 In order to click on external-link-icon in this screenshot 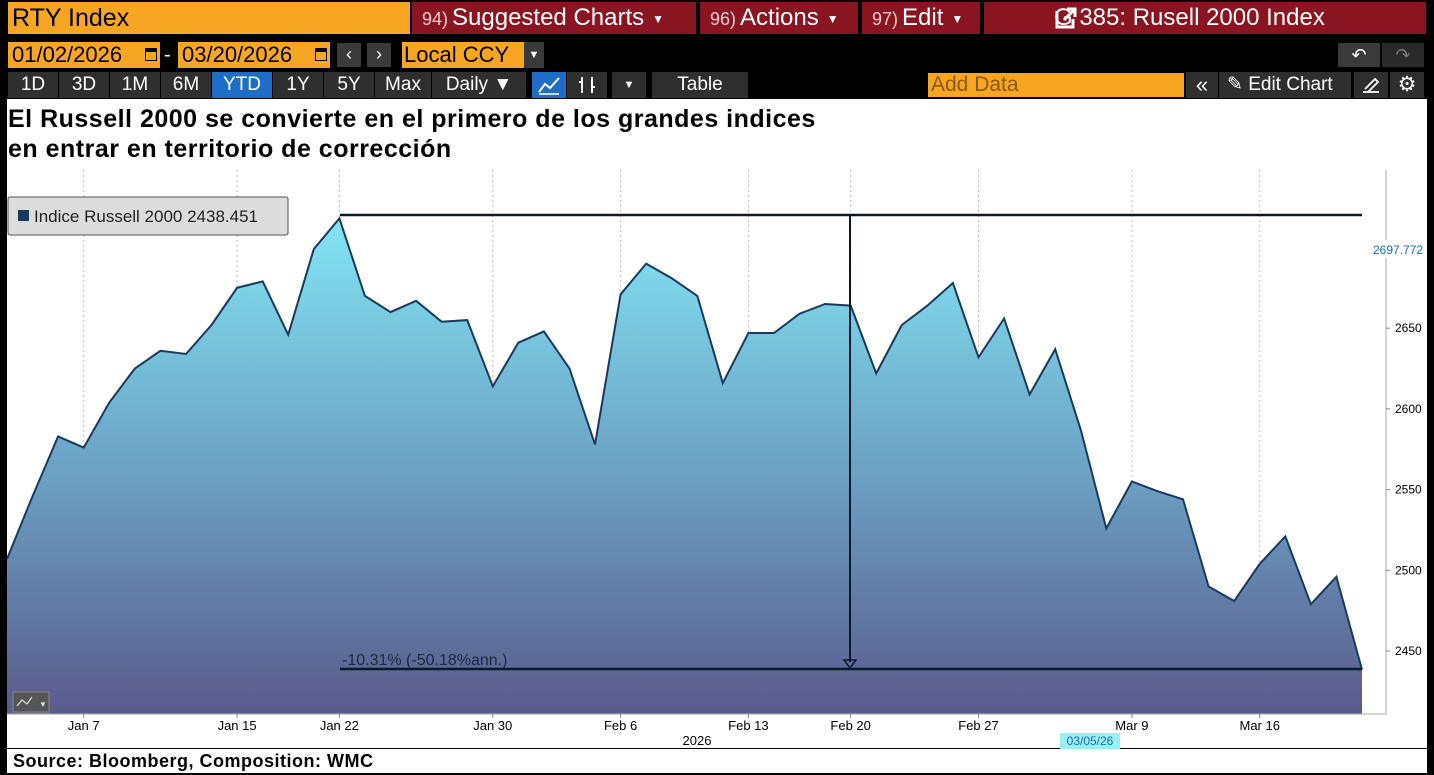, I will do `click(1066, 18)`.